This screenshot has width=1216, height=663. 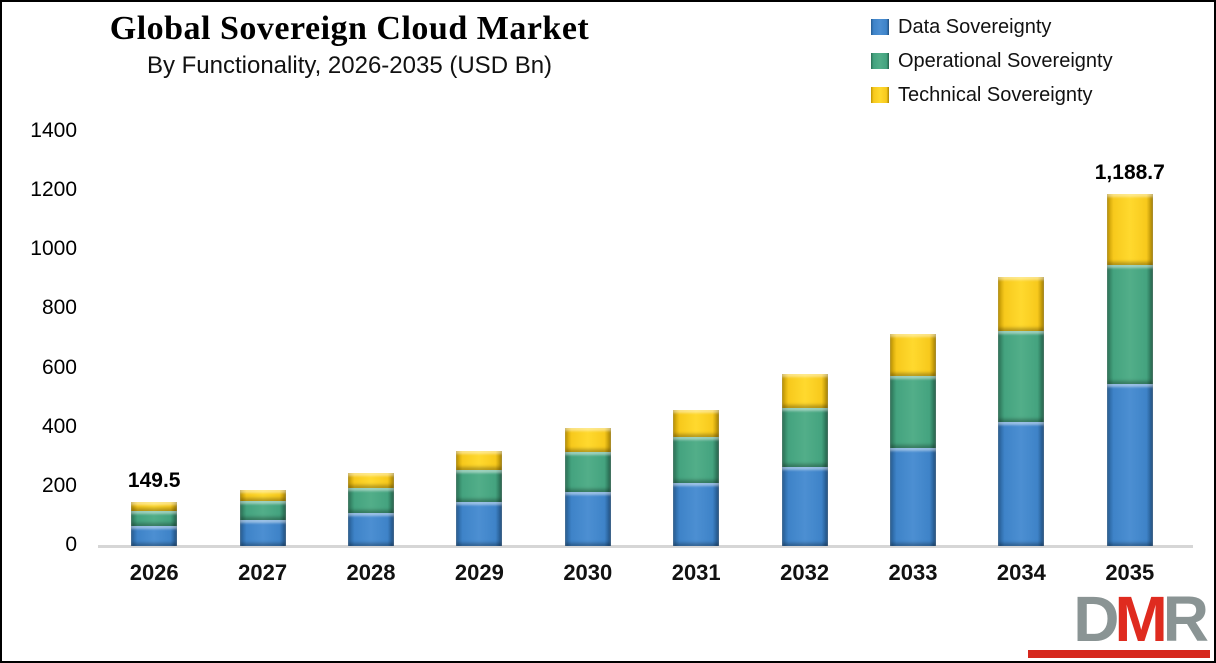 I want to click on bar-segment-2031-data-sovereignty, so click(x=696, y=514).